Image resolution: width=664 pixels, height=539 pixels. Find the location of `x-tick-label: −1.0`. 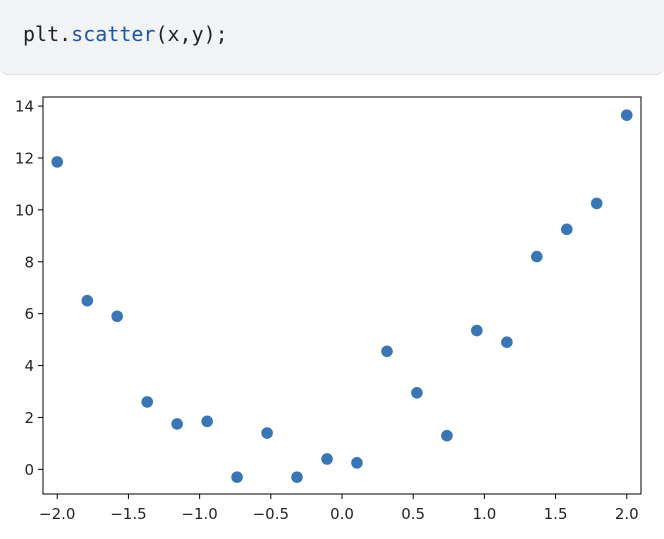

x-tick-label: −1.0 is located at coordinates (199, 514).